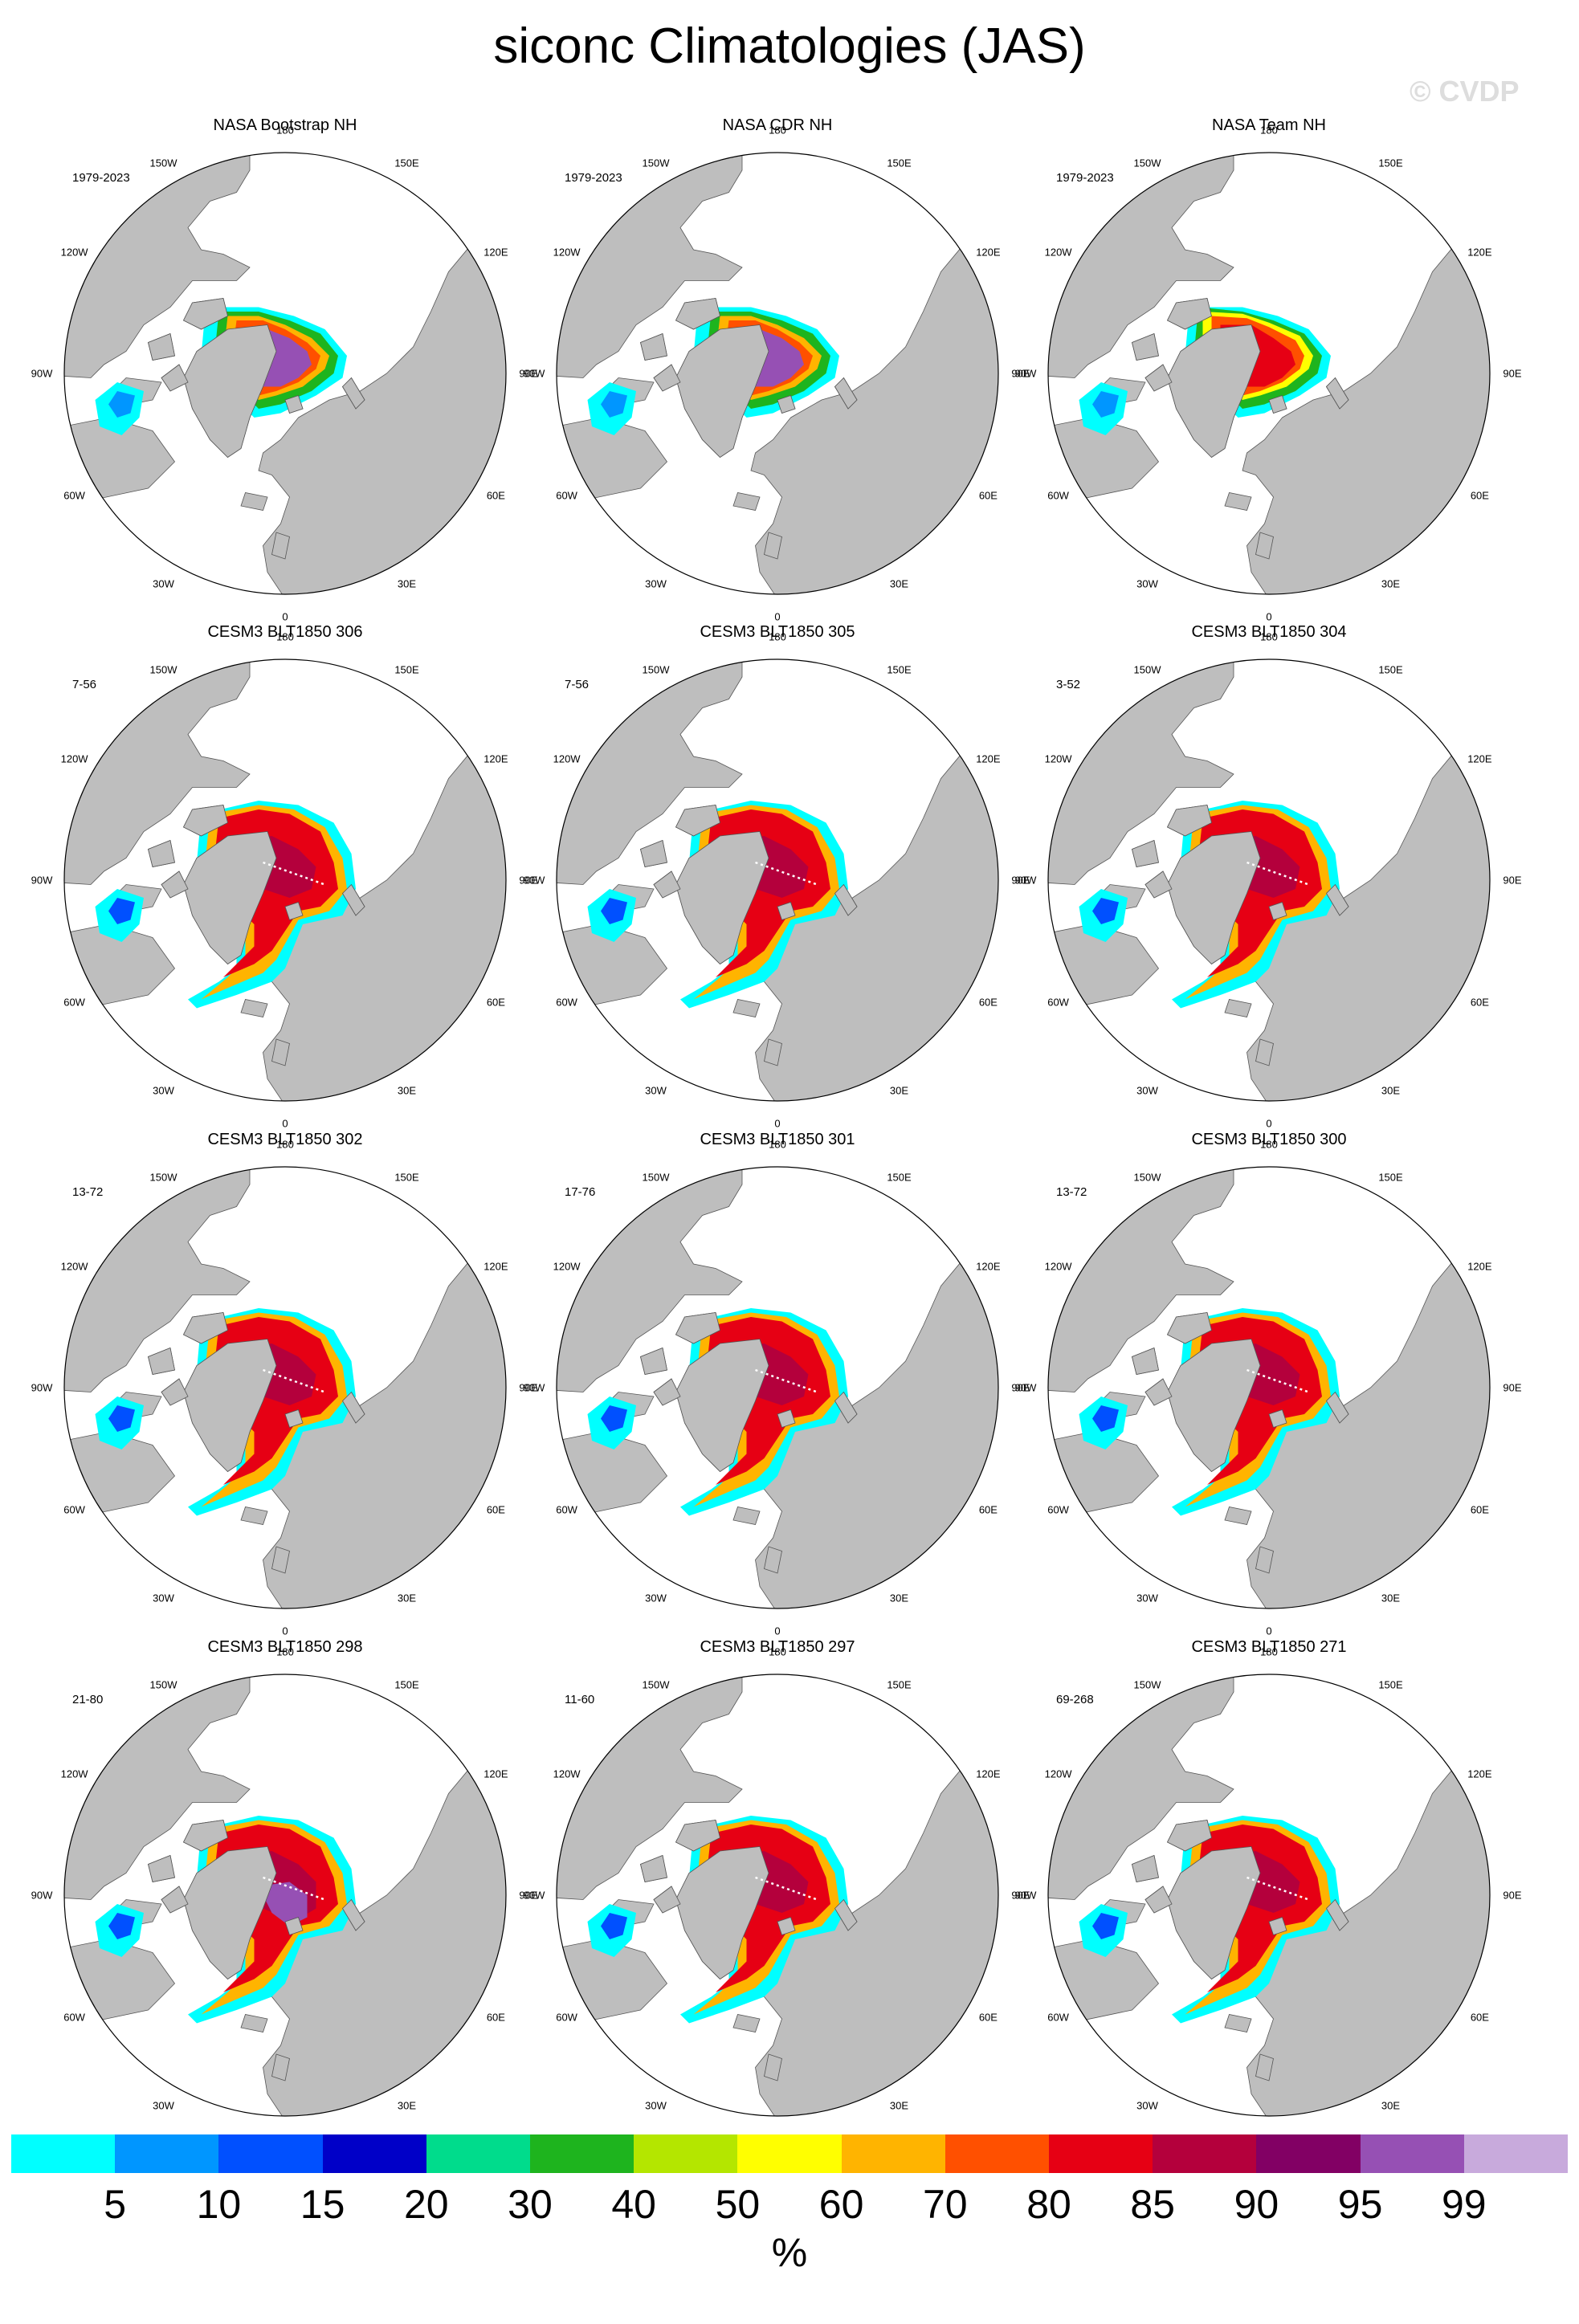  What do you see at coordinates (1390, 163) in the screenshot?
I see `lon-label: 150E` at bounding box center [1390, 163].